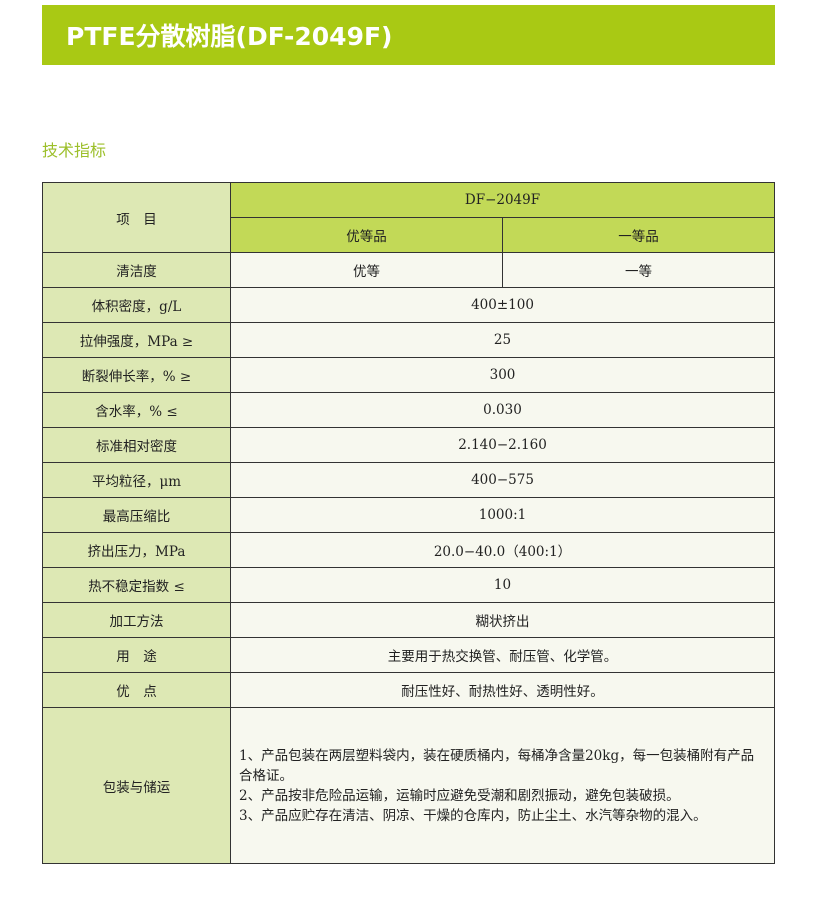 The width and height of the screenshot is (816, 901). I want to click on table-row: 断裂伸长率，% ≥300, so click(408, 375).